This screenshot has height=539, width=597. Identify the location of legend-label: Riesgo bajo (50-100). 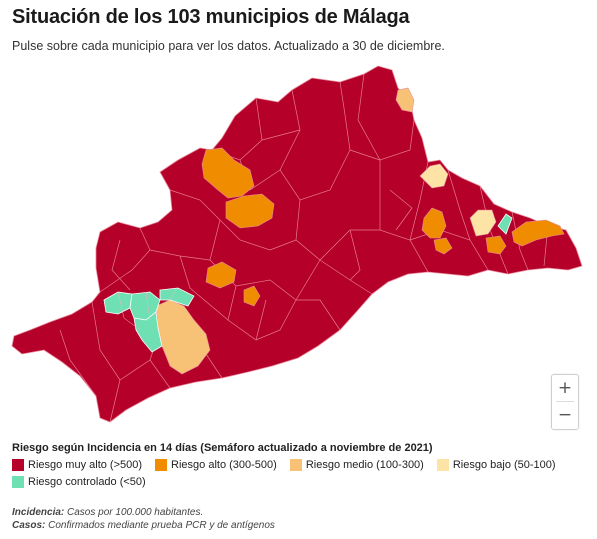
(504, 465).